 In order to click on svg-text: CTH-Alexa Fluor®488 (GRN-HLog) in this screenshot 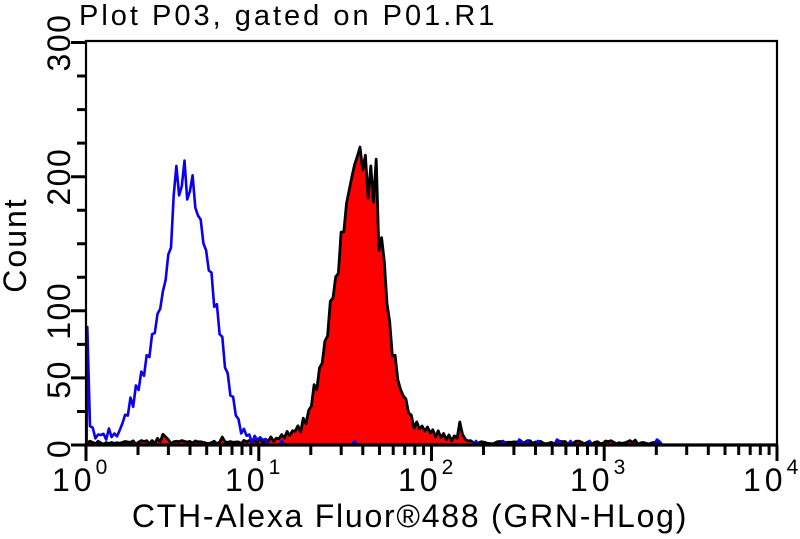, I will do `click(410, 516)`.